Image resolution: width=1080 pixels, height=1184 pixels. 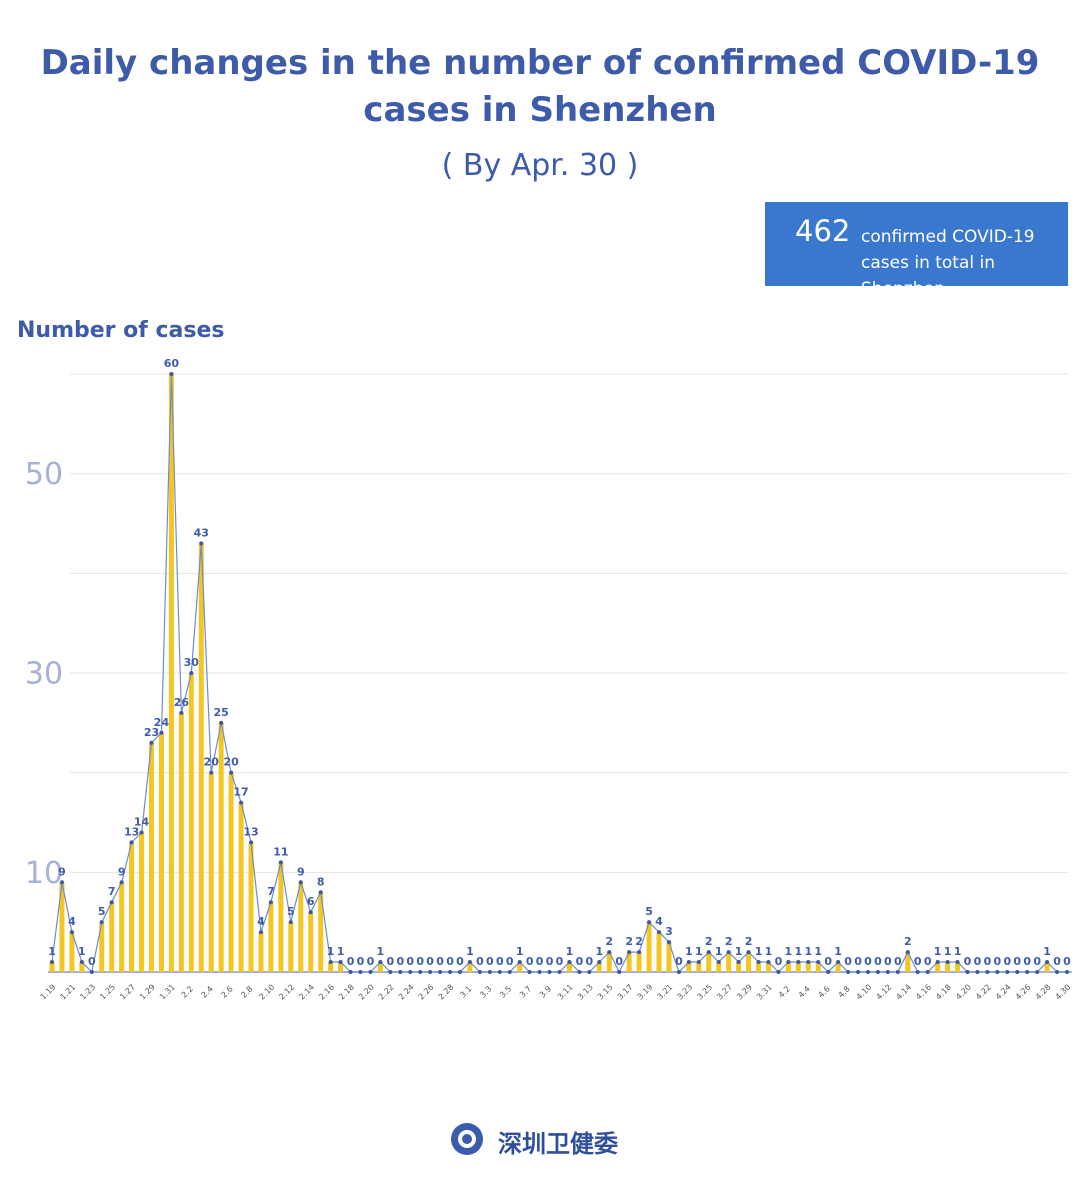 I want to click on y-axis-label: Number of cases, so click(x=121, y=330).